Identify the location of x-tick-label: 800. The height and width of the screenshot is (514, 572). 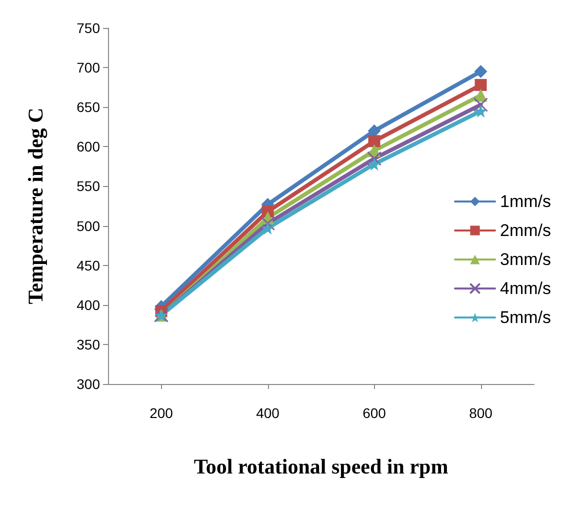
(481, 413).